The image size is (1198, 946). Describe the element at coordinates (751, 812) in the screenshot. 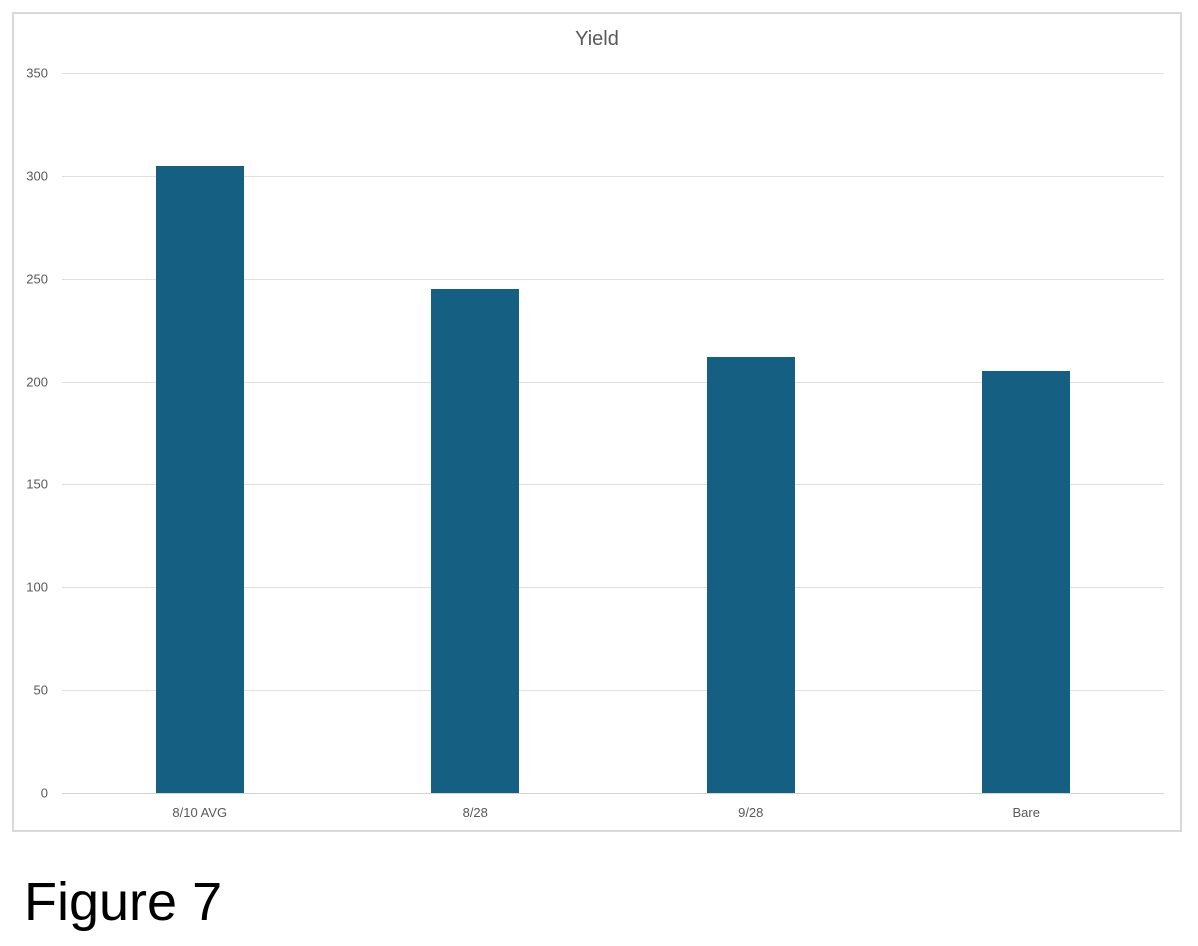

I see `x-axis-category-label: 9/28` at that location.